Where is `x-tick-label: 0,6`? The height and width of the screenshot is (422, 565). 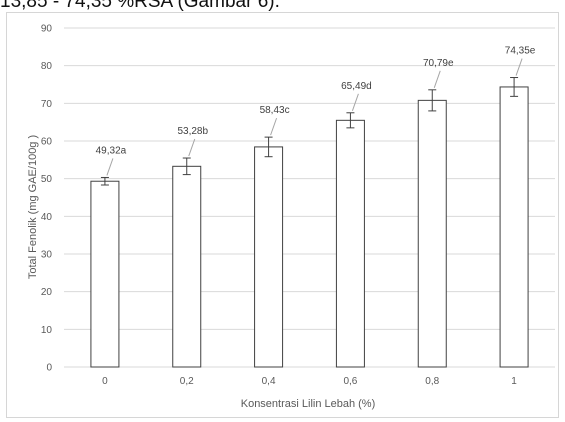 x-tick-label: 0,6 is located at coordinates (350, 381).